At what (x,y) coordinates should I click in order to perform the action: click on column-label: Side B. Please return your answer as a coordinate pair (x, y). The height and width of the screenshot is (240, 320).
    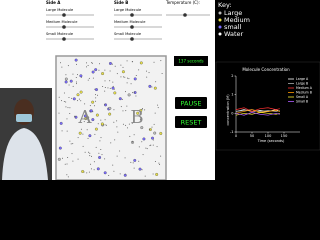
    Looking at the image, I should click on (121, 2).